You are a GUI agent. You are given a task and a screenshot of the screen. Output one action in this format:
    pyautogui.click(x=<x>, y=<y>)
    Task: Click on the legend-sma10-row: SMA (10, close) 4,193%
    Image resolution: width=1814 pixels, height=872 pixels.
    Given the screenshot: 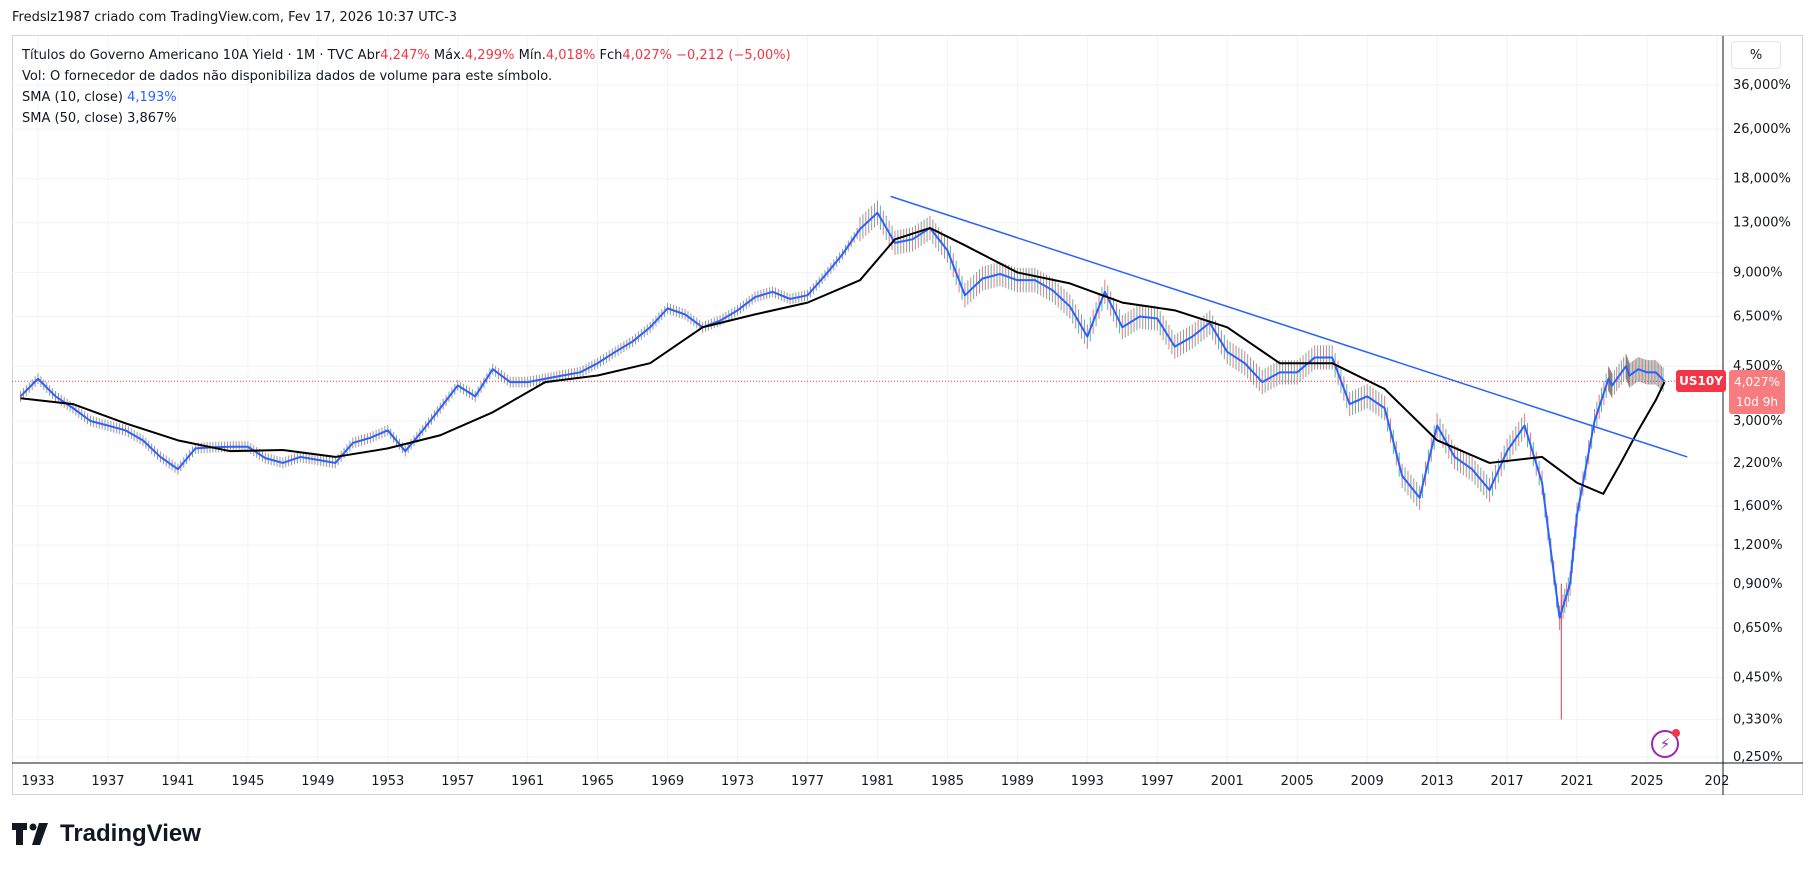 What is the action you would take?
    pyautogui.click(x=406, y=97)
    